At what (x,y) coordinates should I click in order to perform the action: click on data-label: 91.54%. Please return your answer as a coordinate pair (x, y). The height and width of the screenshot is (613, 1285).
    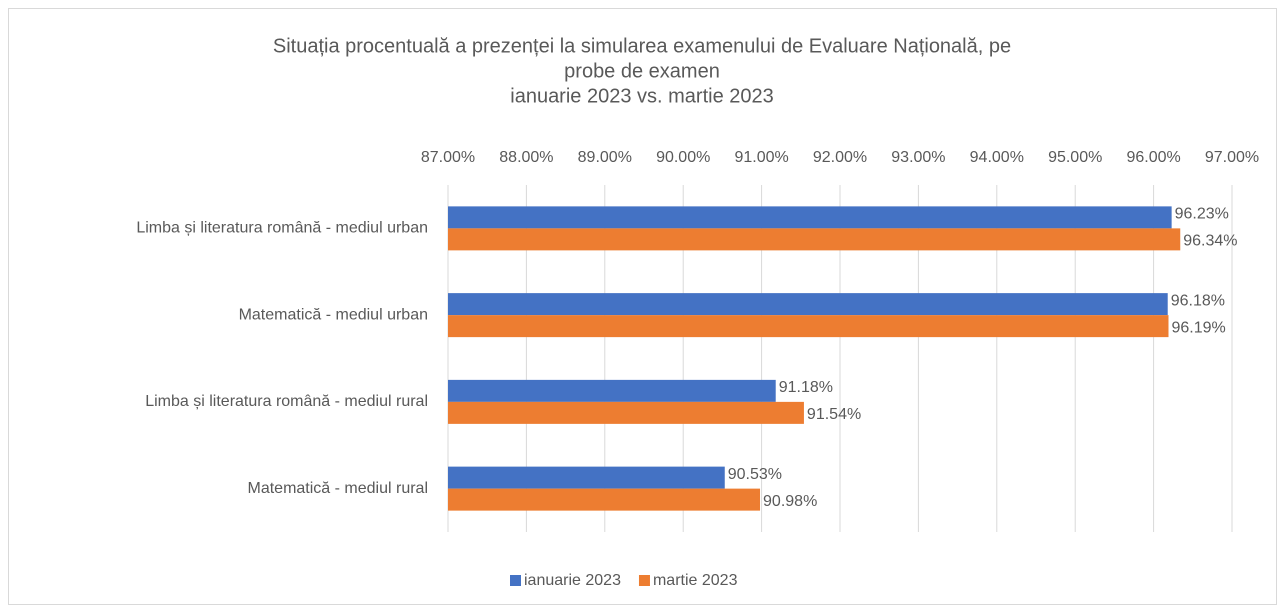
    Looking at the image, I should click on (834, 414).